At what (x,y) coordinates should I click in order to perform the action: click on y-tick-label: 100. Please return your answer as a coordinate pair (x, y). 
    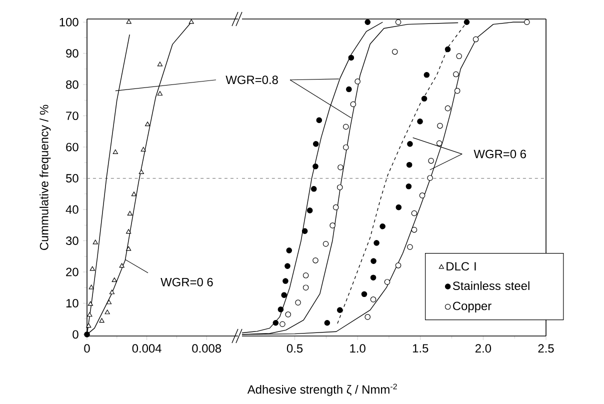
    Looking at the image, I should click on (69, 22).